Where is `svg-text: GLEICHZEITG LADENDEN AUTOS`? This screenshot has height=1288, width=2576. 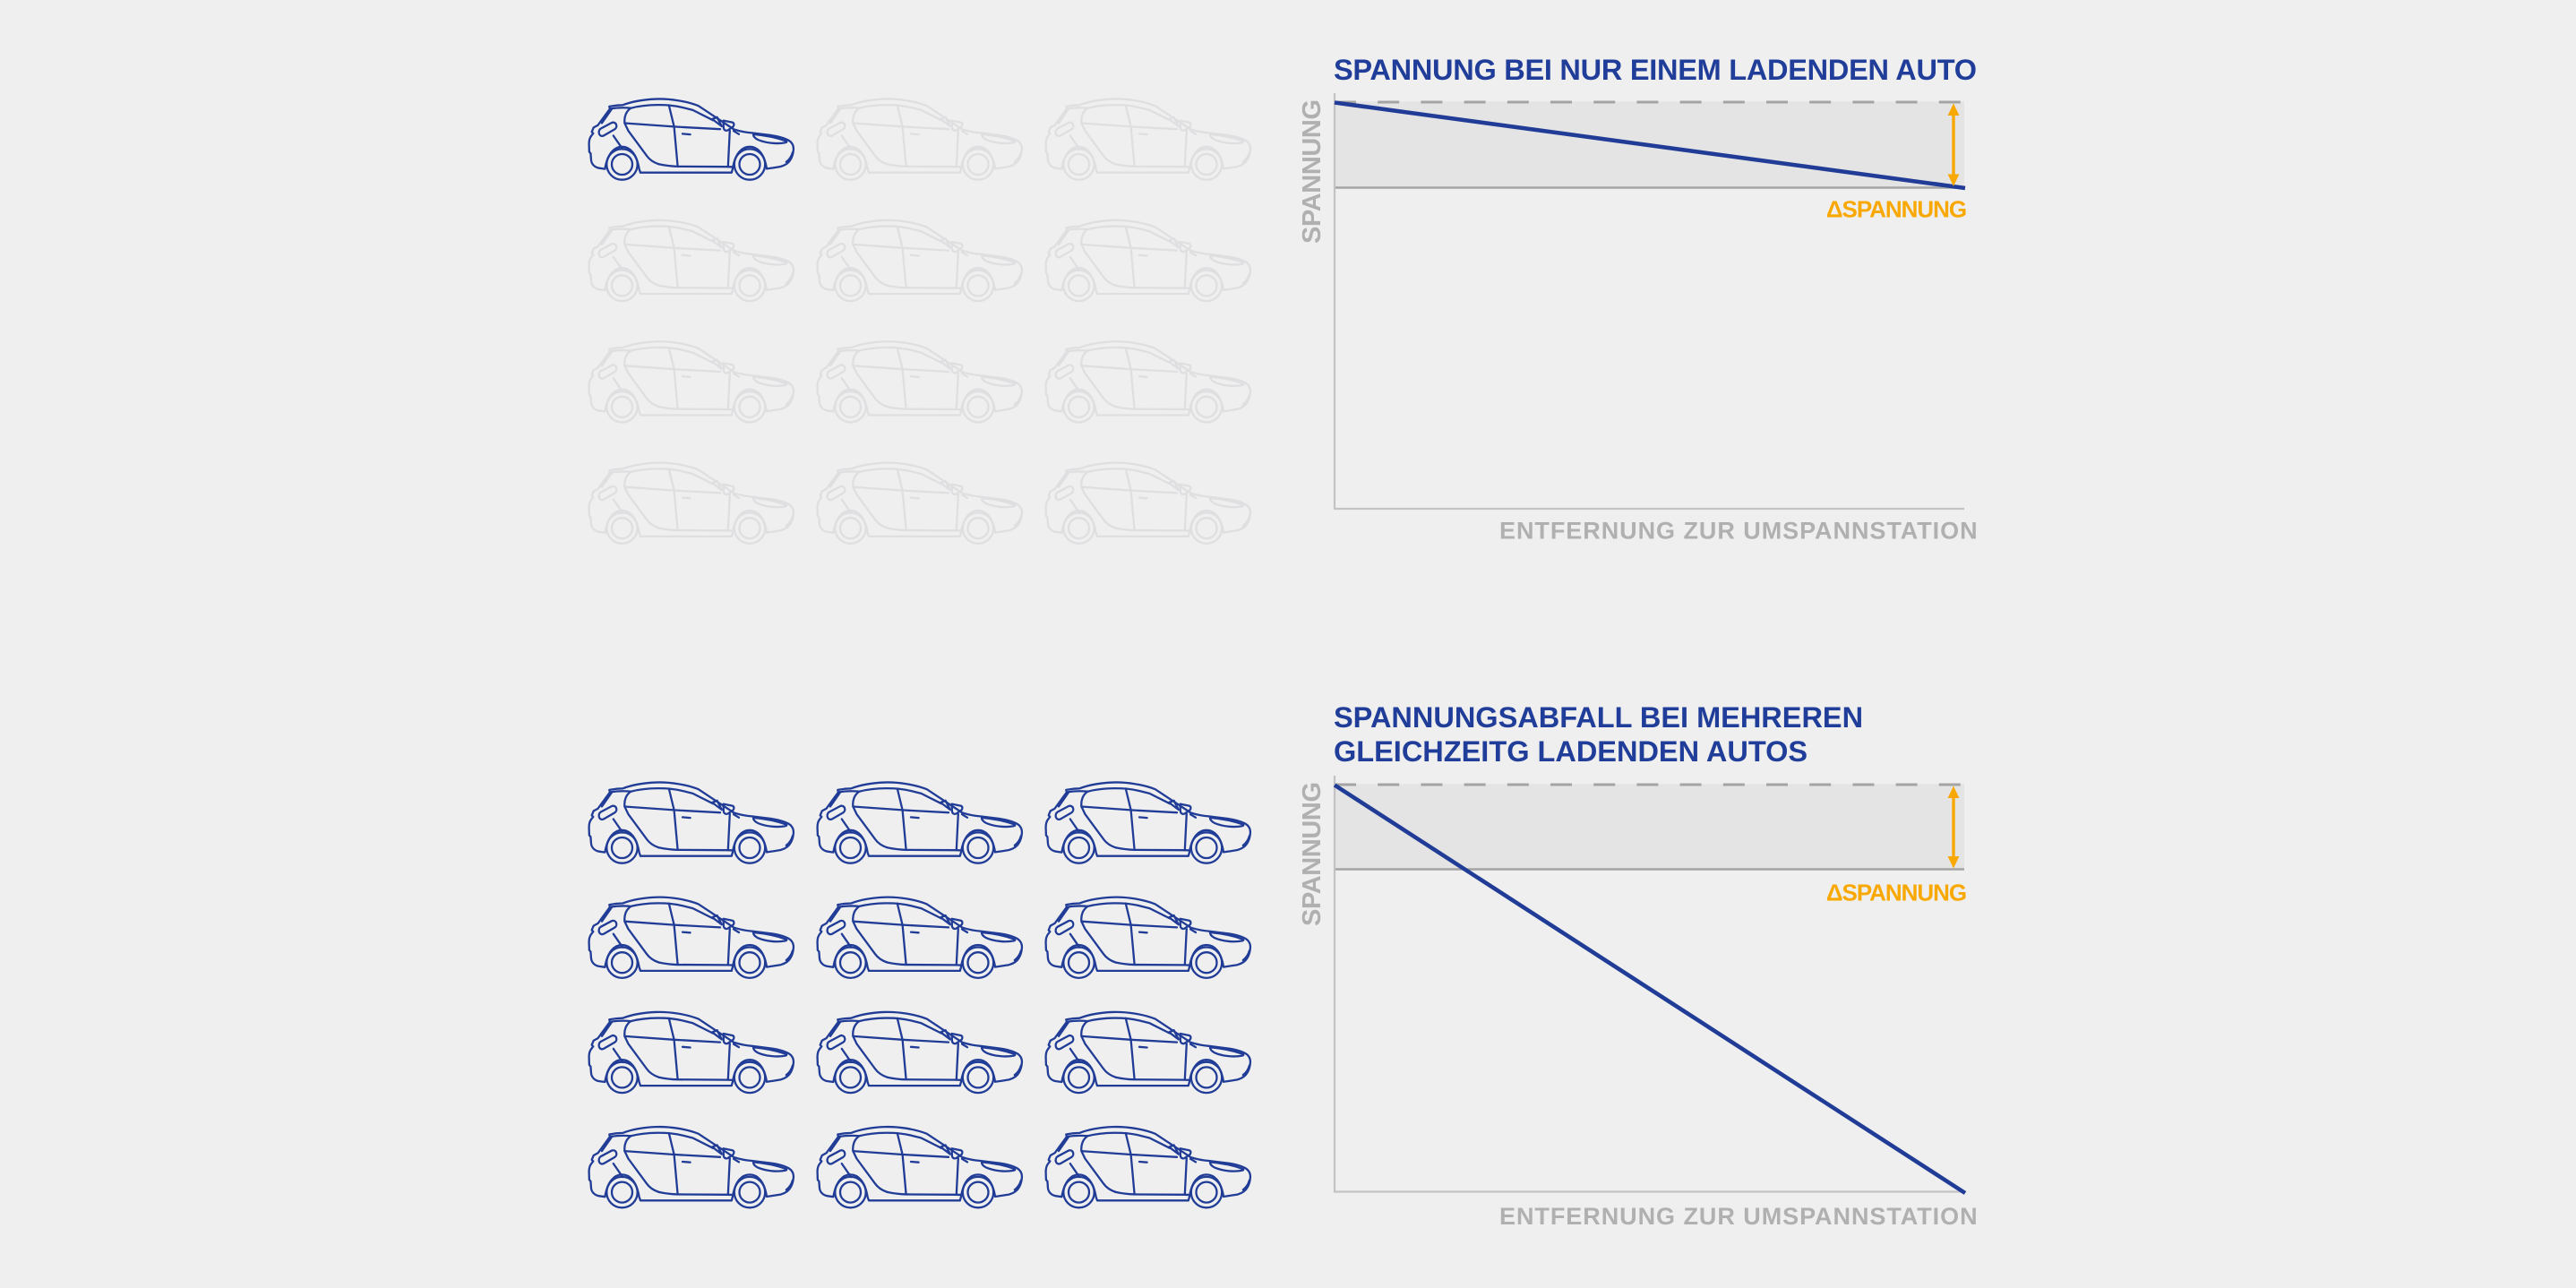
svg-text: GLEICHZEITG LADENDEN AUTOS is located at coordinates (1570, 751).